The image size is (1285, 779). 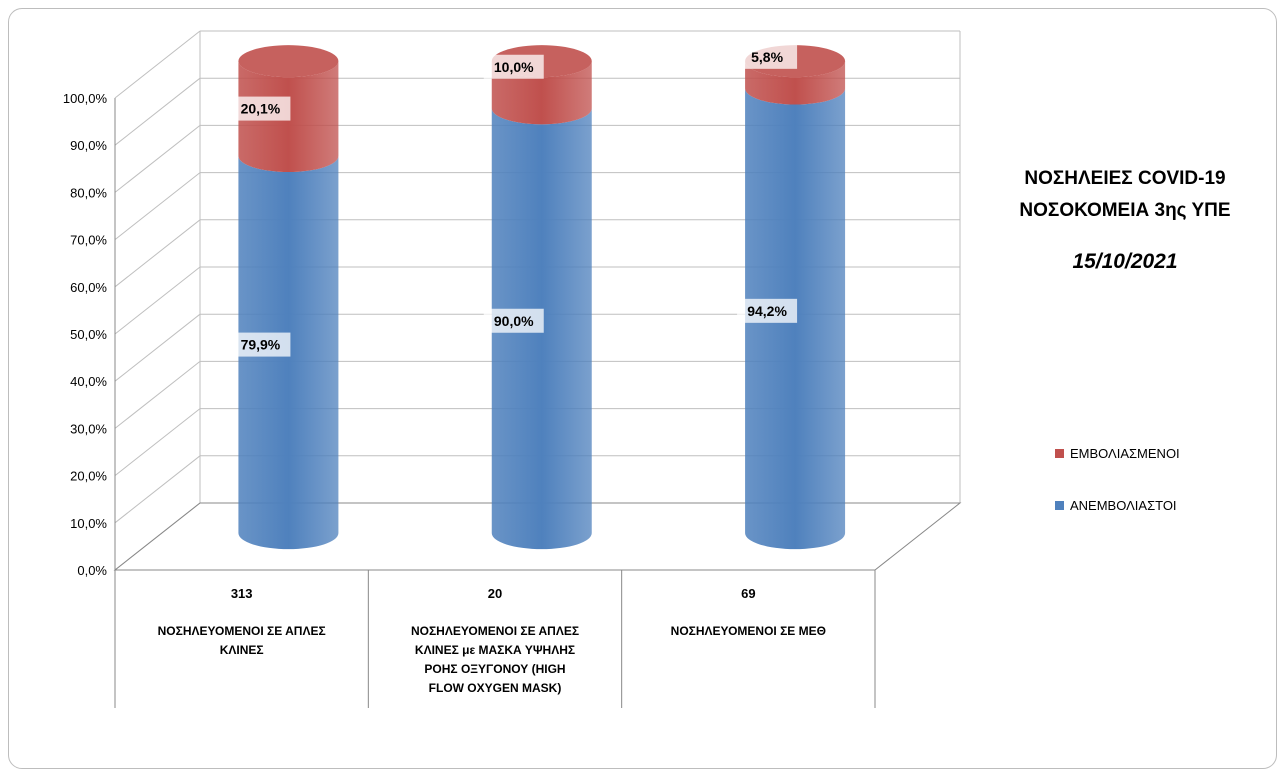 I want to click on legend: ΕΜΒΟΛΙΑΣΜΕΝΟΙ ΑΝΕΜΒΟΛΙΑΣΤΟΙ, so click(x=1117, y=492).